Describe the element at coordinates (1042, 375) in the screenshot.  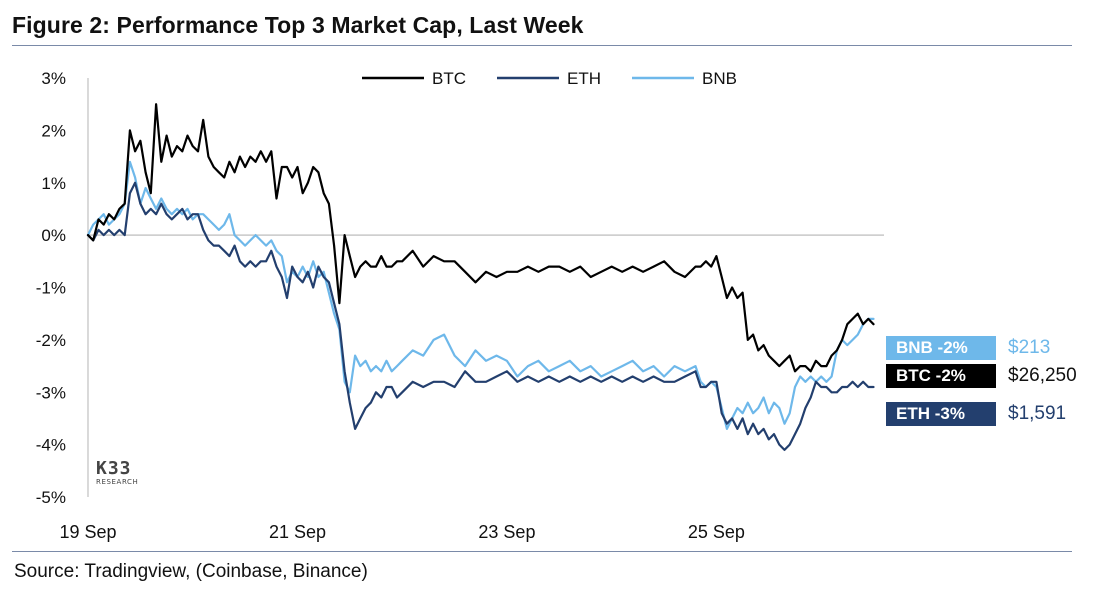
I see `end-label-btc-value: $26,250` at that location.